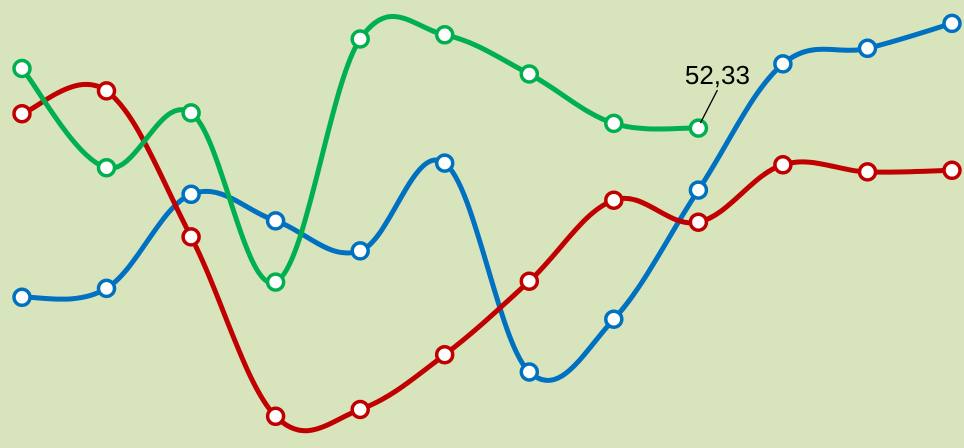 The image size is (964, 448). I want to click on annotation-layer: 52,33, so click(717, 92).